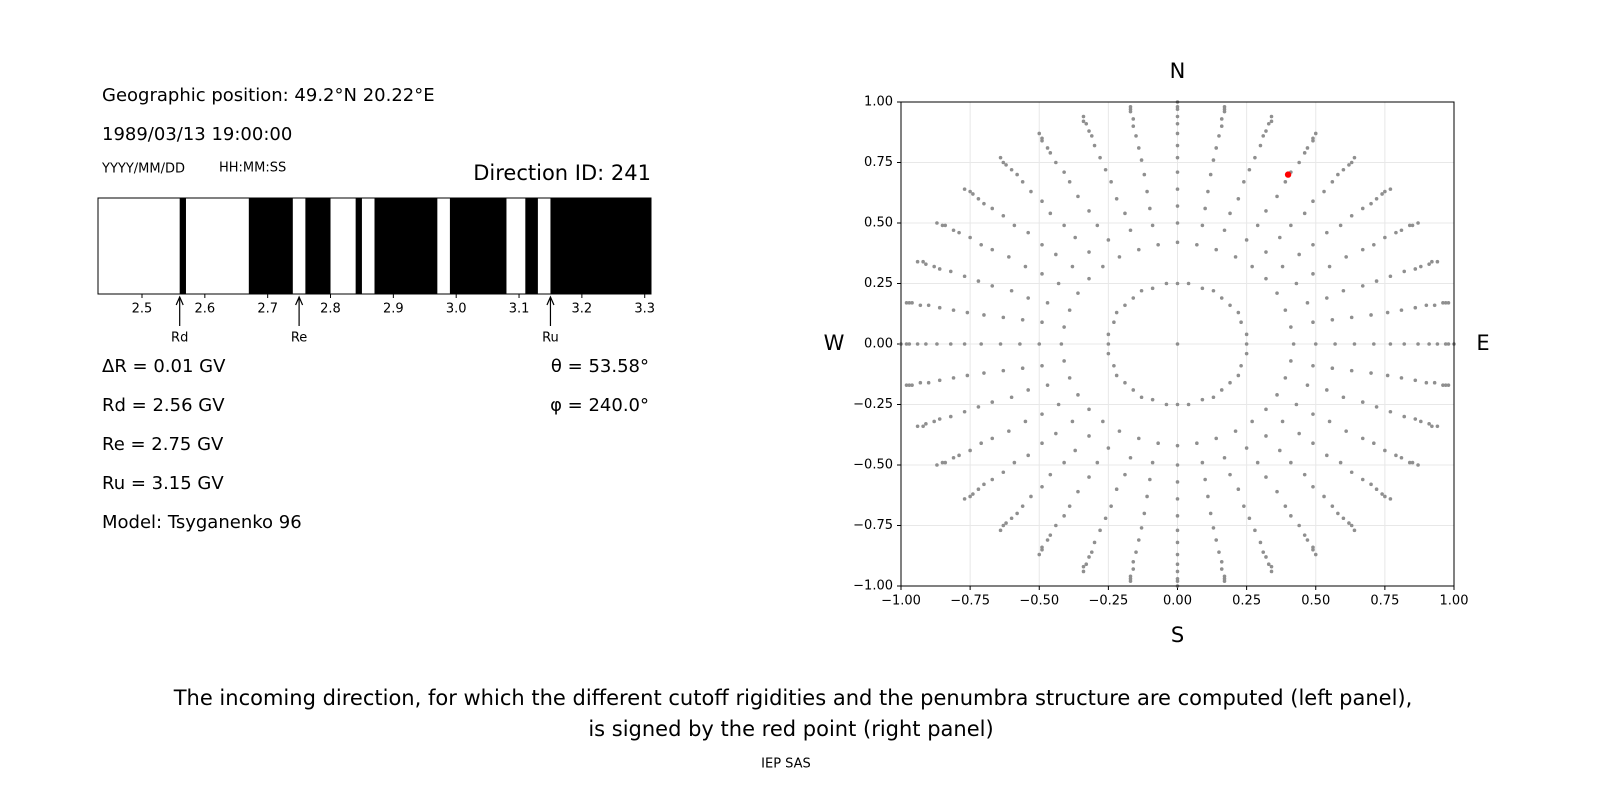  What do you see at coordinates (582, 309) in the screenshot?
I see `x-tick-label: 3.2` at bounding box center [582, 309].